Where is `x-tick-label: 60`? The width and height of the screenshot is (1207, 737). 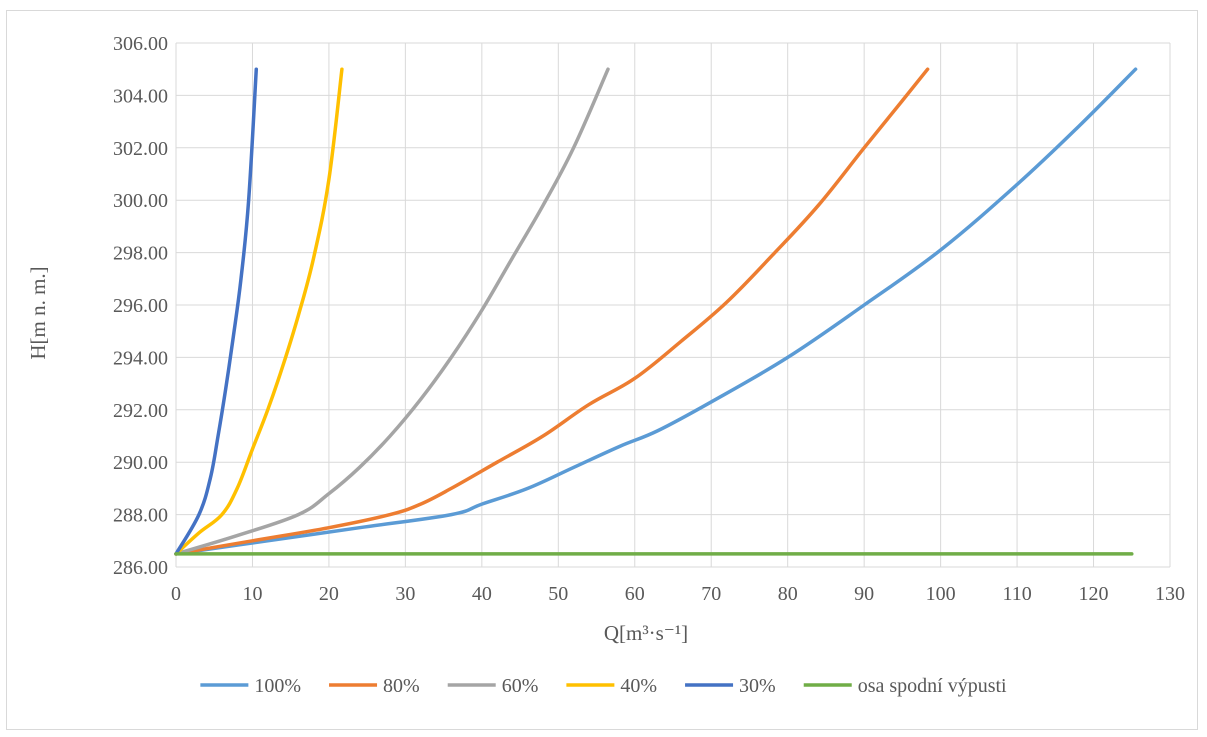
x-tick-label: 60 is located at coordinates (635, 594).